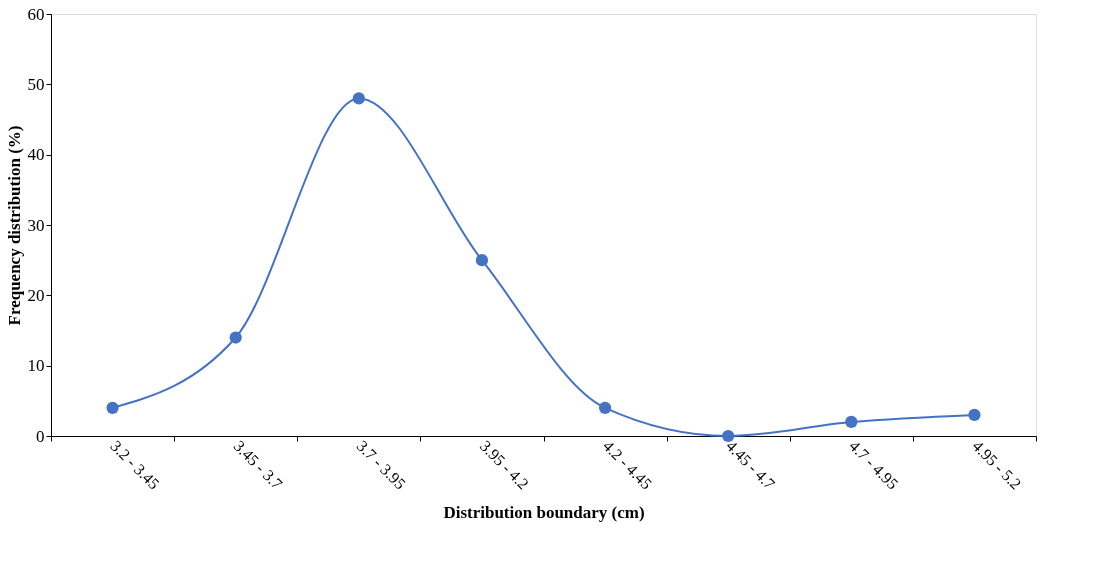 This screenshot has height=575, width=1097. What do you see at coordinates (258, 465) in the screenshot?
I see `x-tick-label: 3.45 - 3.7` at bounding box center [258, 465].